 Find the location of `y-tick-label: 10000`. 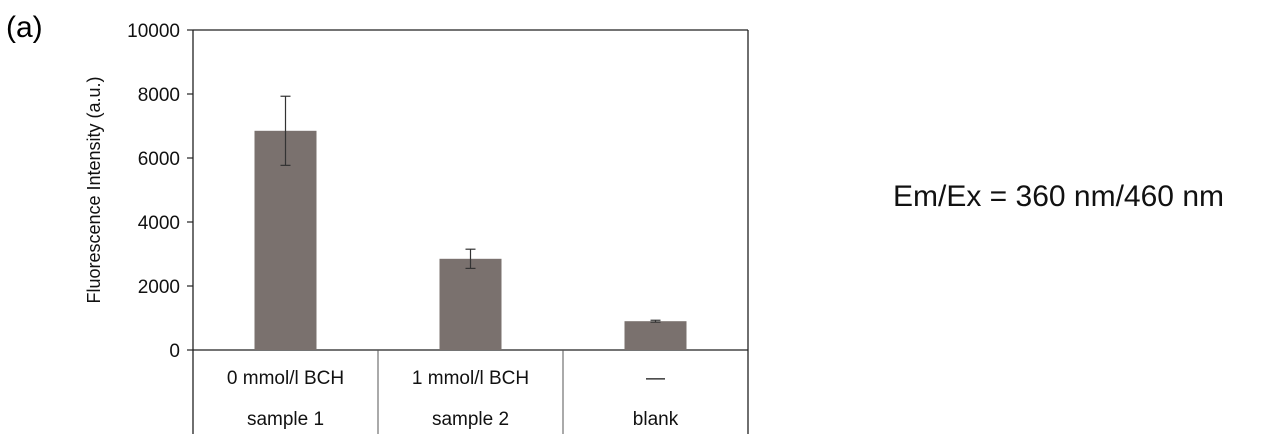

y-tick-label: 10000 is located at coordinates (153, 31).